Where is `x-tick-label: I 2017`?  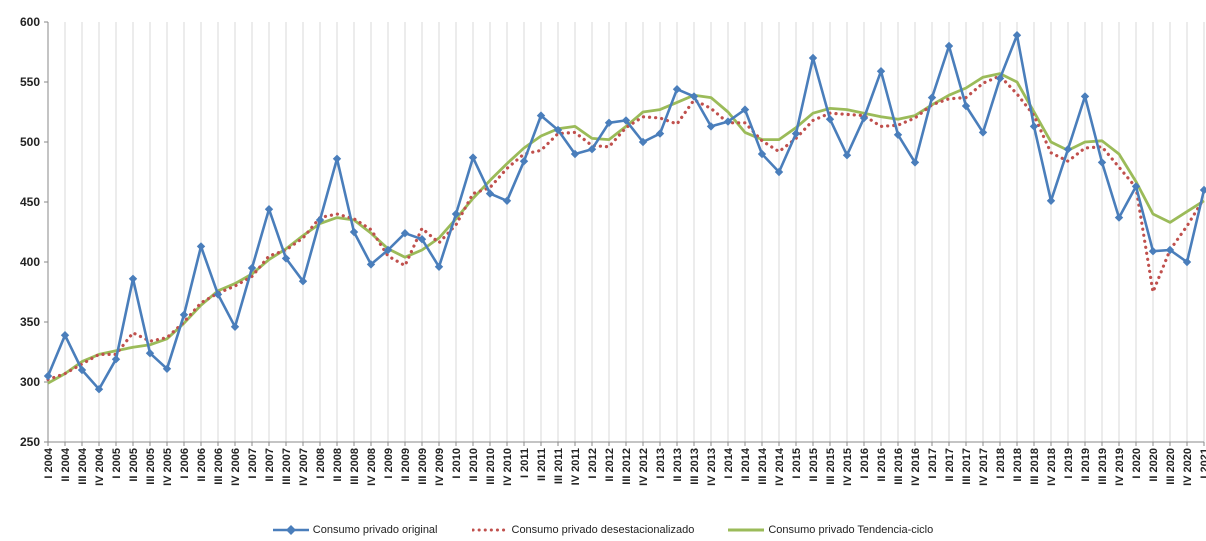 x-tick-label: I 2017 is located at coordinates (933, 463).